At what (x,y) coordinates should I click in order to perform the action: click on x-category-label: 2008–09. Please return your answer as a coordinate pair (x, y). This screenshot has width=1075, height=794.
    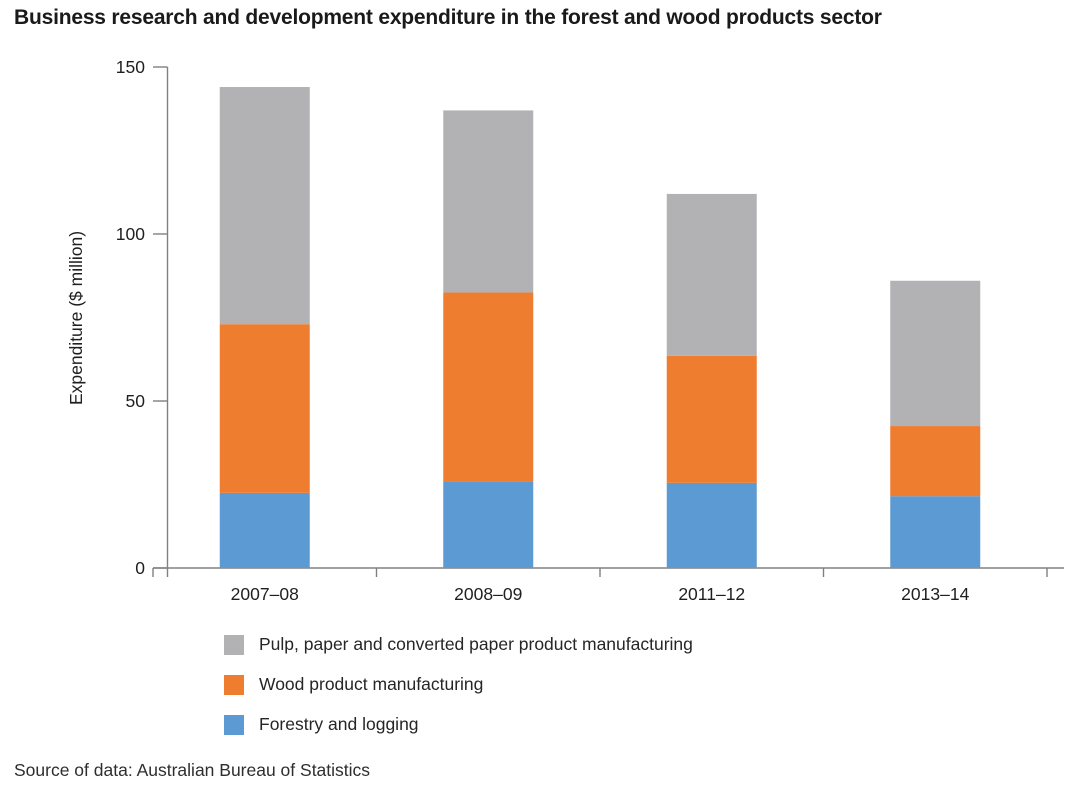
    Looking at the image, I should click on (488, 594).